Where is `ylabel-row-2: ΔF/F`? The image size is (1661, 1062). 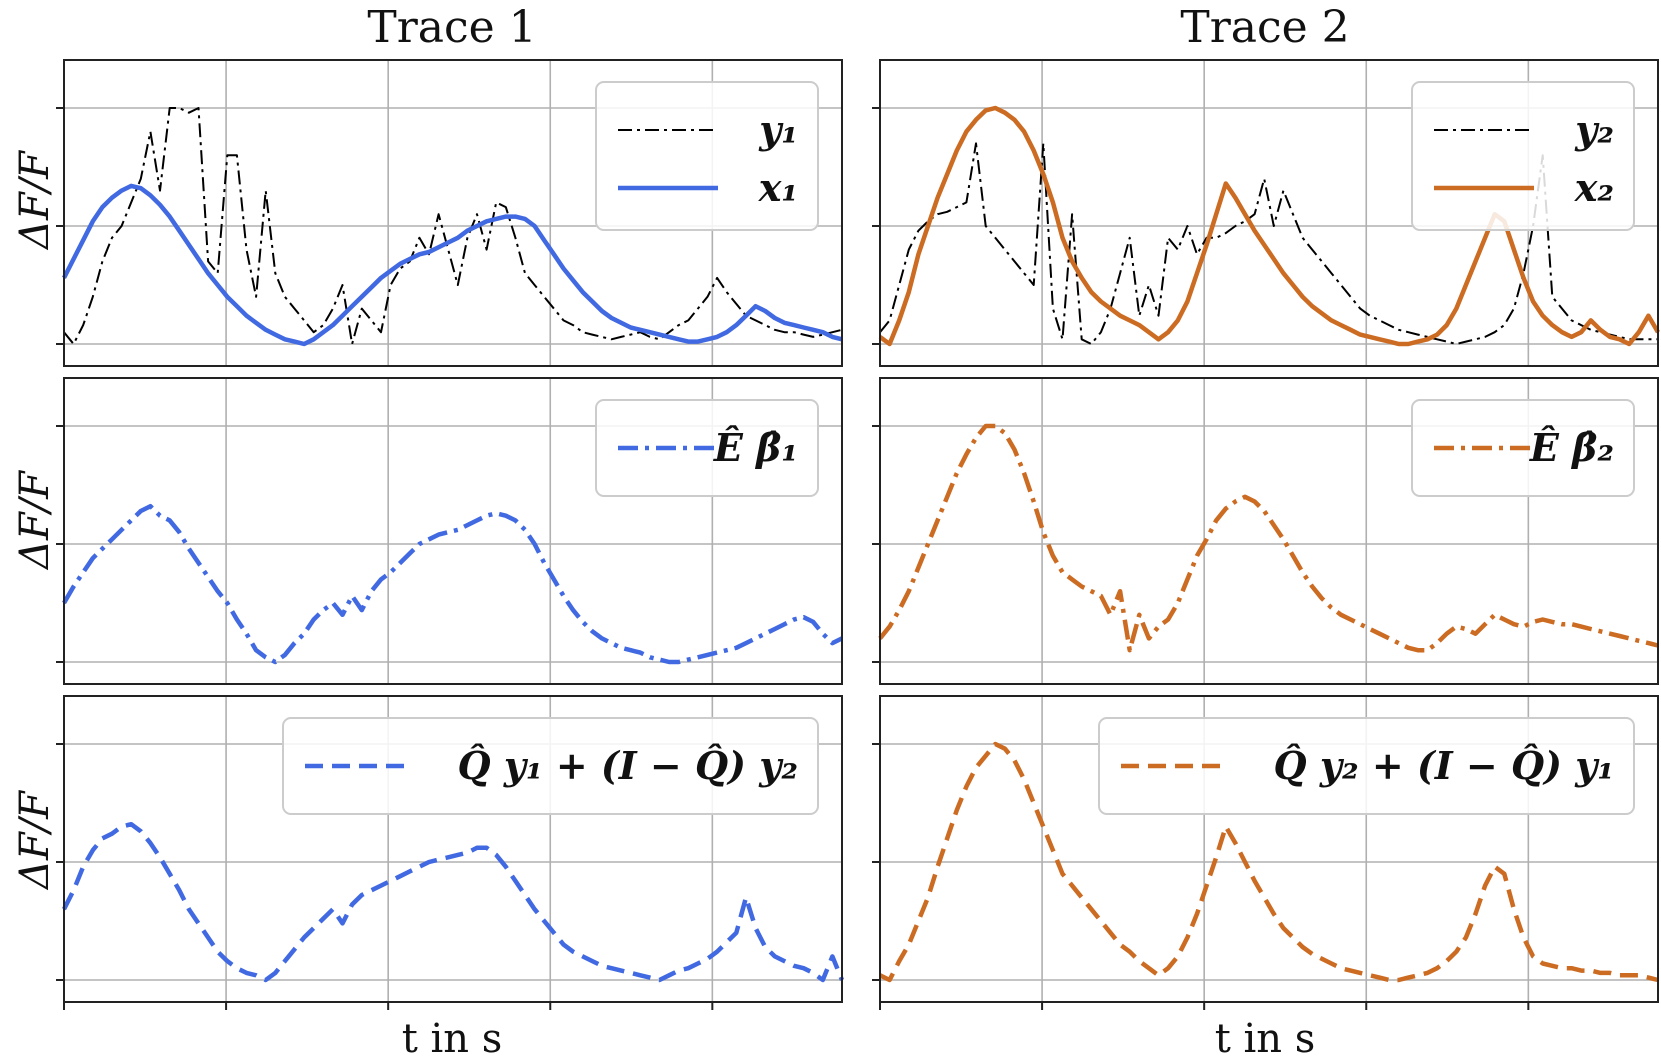 ylabel-row-2: ΔF/F is located at coordinates (35, 520).